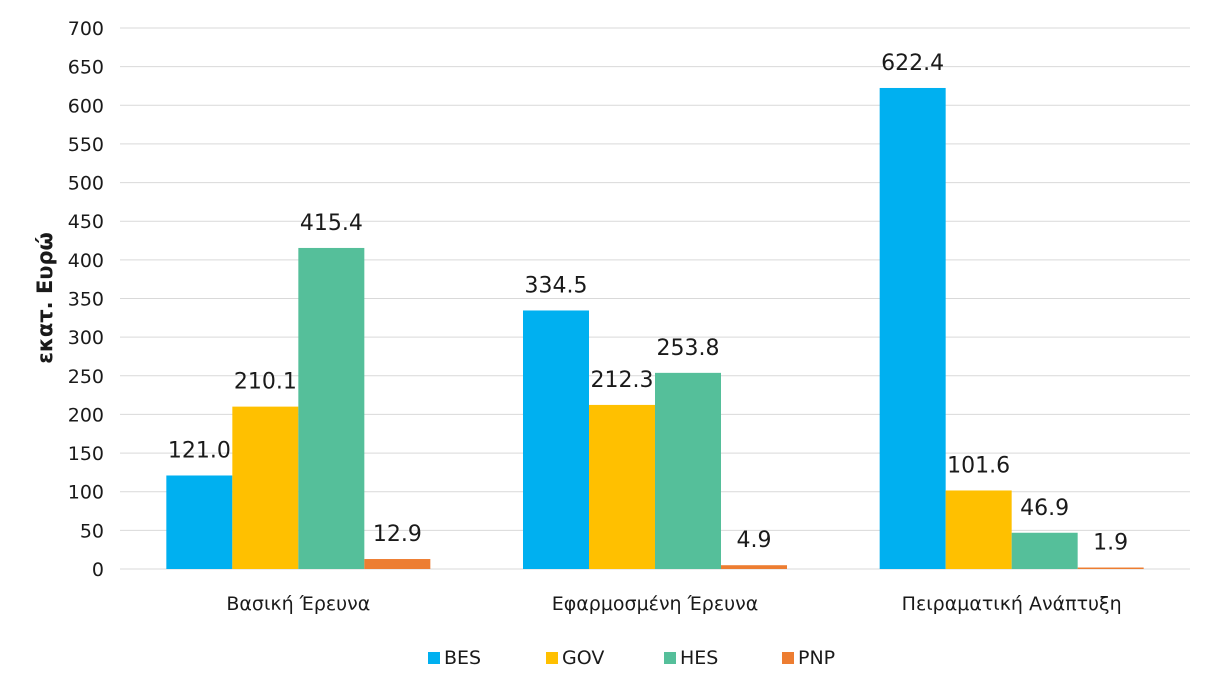 This screenshot has height=675, width=1210. What do you see at coordinates (912, 63) in the screenshot?
I see `data-label: 622.4` at bounding box center [912, 63].